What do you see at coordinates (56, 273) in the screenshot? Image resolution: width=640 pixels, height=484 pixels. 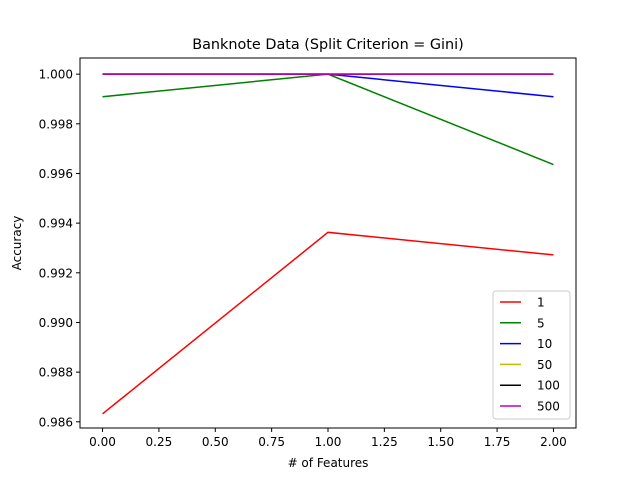 I see `y-tick-label: 0.992` at bounding box center [56, 273].